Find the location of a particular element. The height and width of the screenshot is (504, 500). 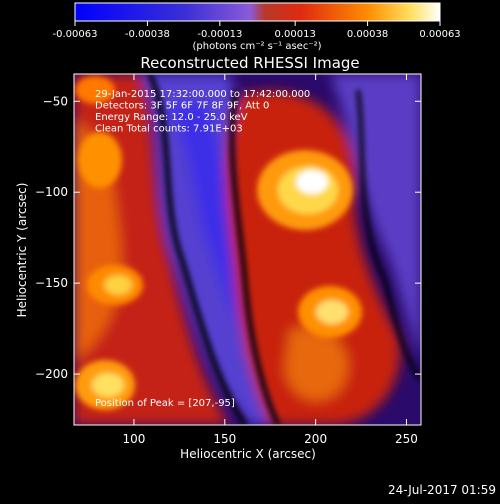

y-tick-label: −150 is located at coordinates (51, 283).